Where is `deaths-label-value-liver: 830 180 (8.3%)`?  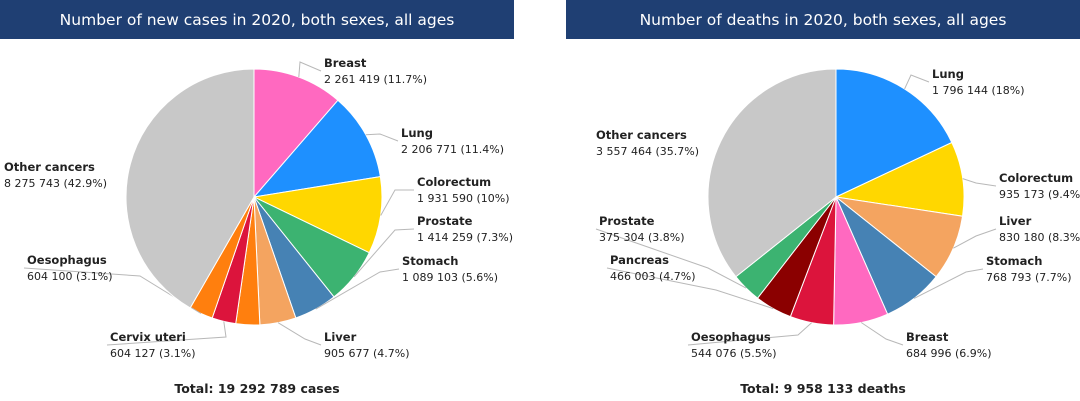
deaths-label-value-liver: 830 180 (8.3%) is located at coordinates (1039, 237).